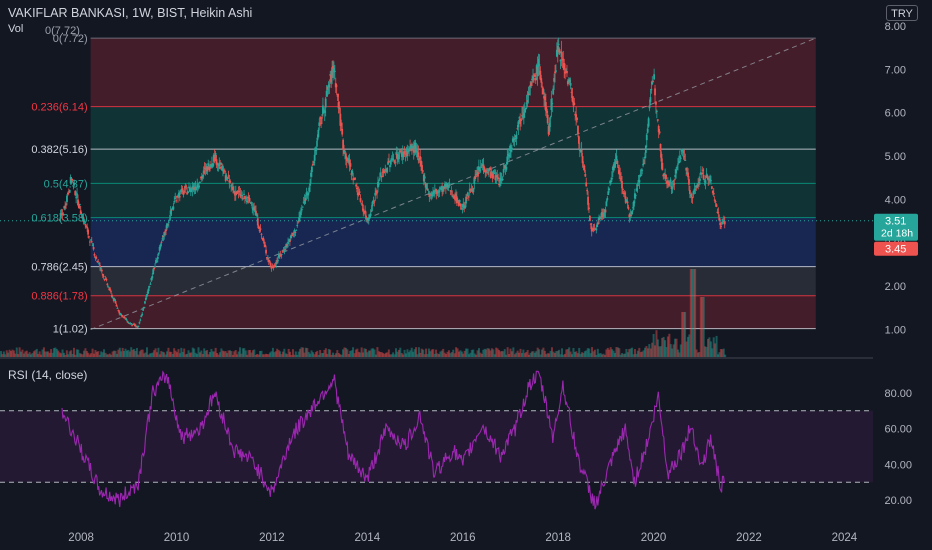  What do you see at coordinates (48, 375) in the screenshot?
I see `rsi-label: RSI (14, close)` at bounding box center [48, 375].